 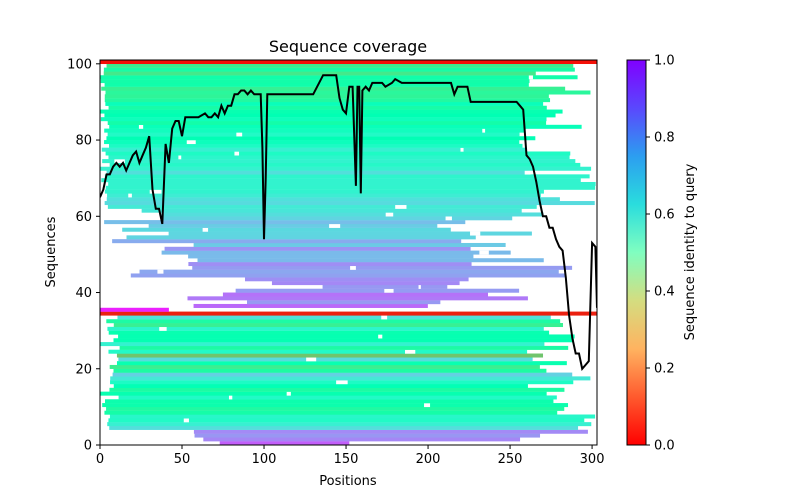 What do you see at coordinates (83, 369) in the screenshot?
I see `y-tick-label: 20` at bounding box center [83, 369].